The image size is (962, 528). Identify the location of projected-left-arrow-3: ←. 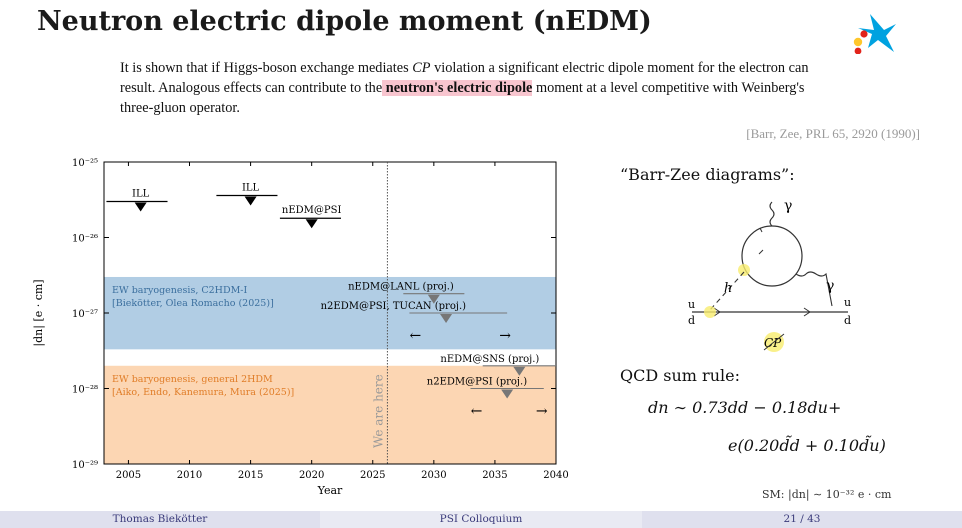
(477, 412).